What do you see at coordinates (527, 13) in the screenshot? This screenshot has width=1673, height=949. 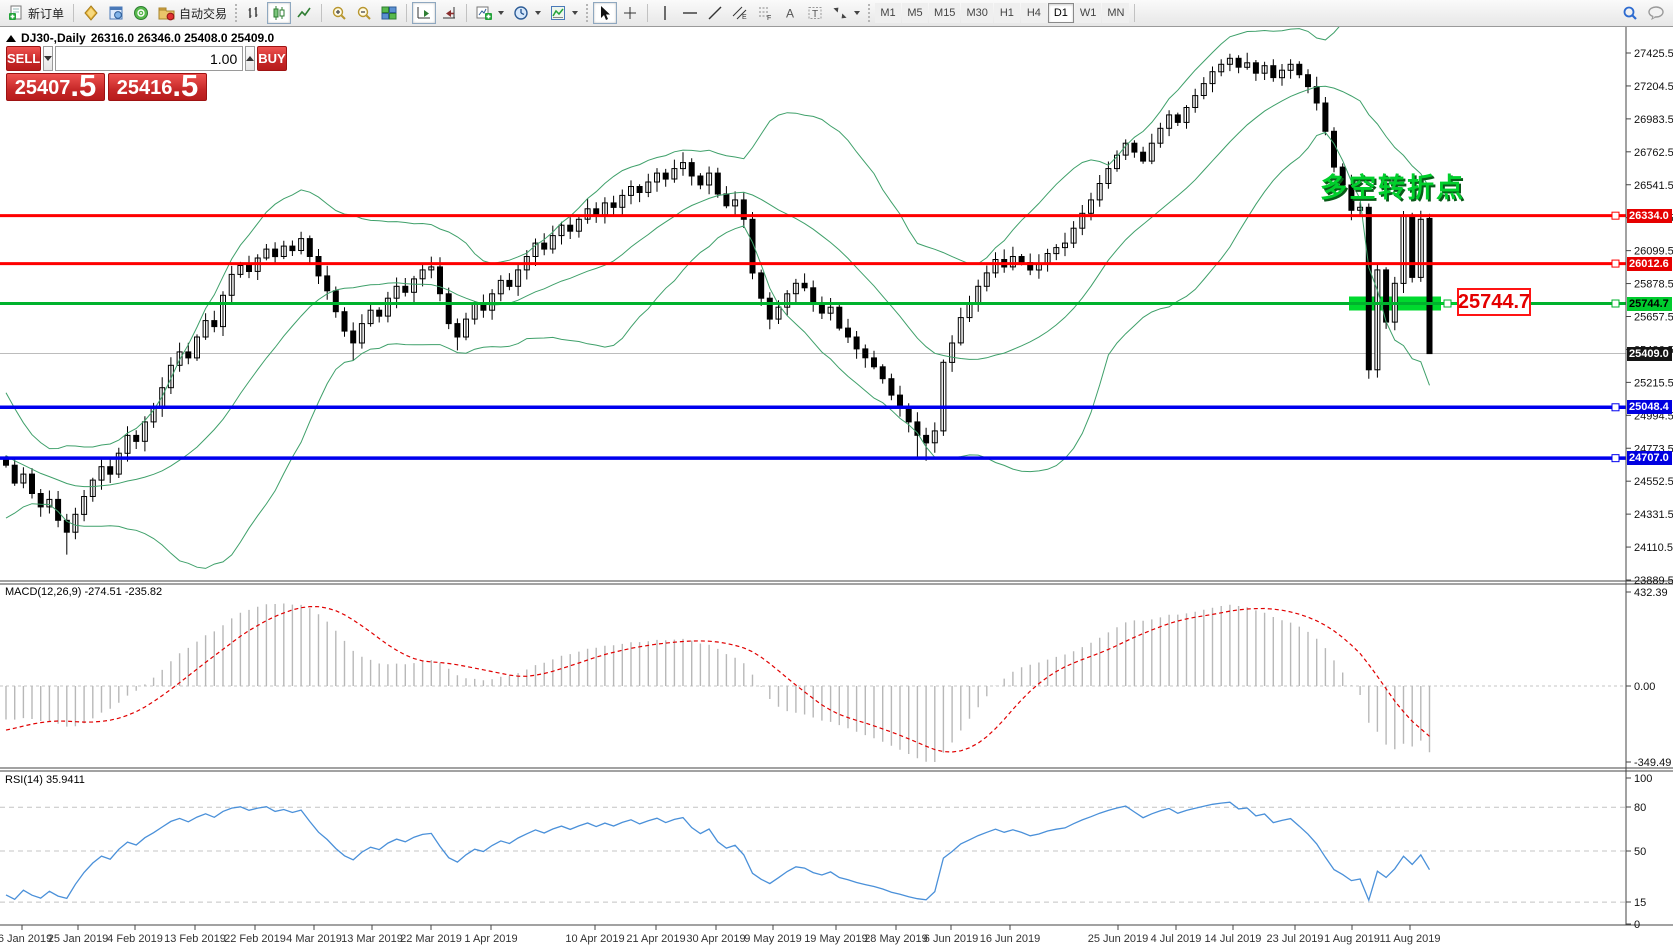 I see `periods-button` at bounding box center [527, 13].